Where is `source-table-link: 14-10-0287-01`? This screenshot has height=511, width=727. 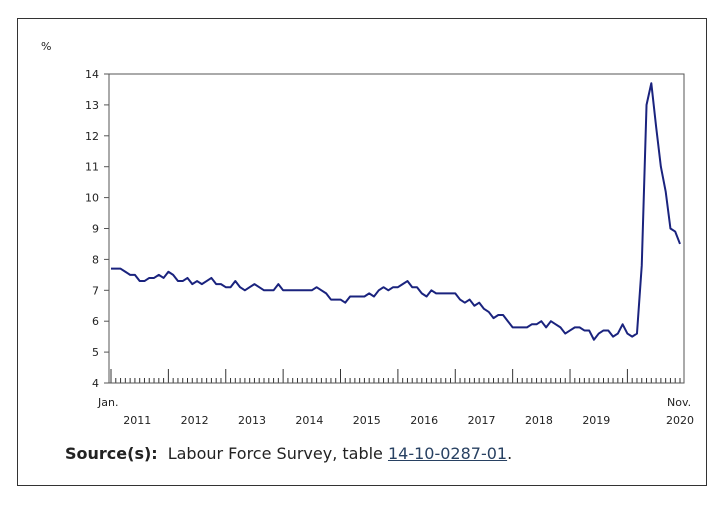 source-table-link: 14-10-0287-01 is located at coordinates (447, 453).